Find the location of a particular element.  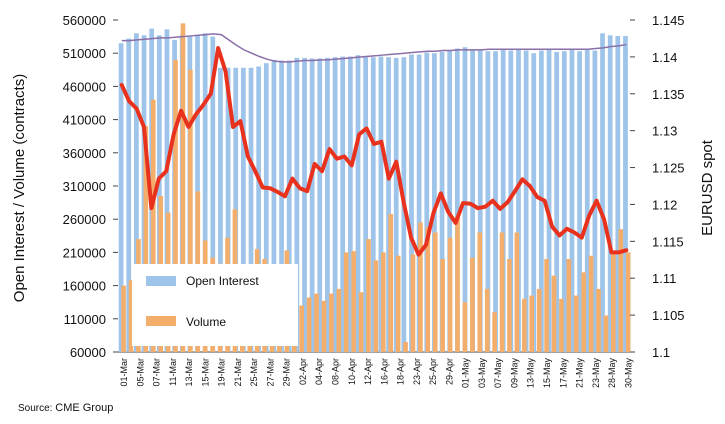

x-tick-label-14: 10-Apr is located at coordinates (352, 371).